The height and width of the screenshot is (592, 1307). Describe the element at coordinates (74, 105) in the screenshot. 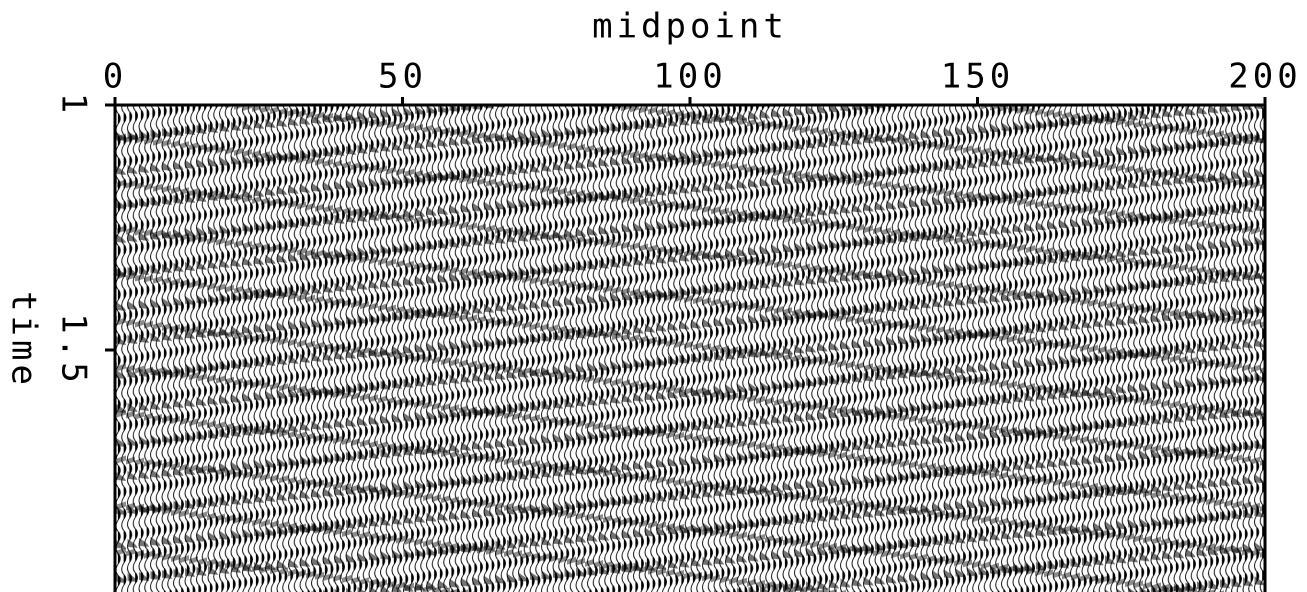

I see `y-tick-label: 1` at that location.